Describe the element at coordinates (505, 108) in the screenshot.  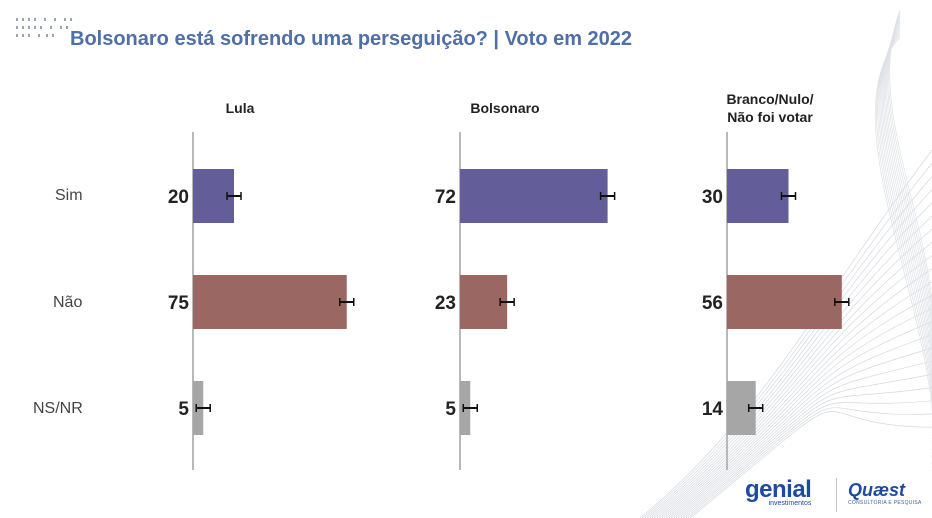
I see `panel-header-bolsonaro: Bolsonaro` at that location.